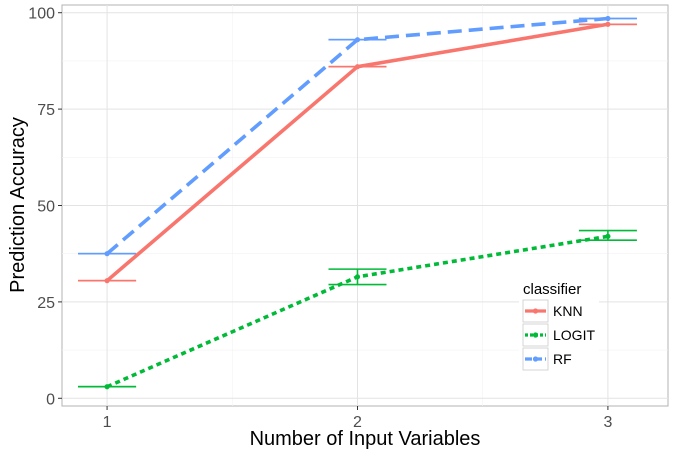  I want to click on y-tick-label: 75, so click(46, 110).